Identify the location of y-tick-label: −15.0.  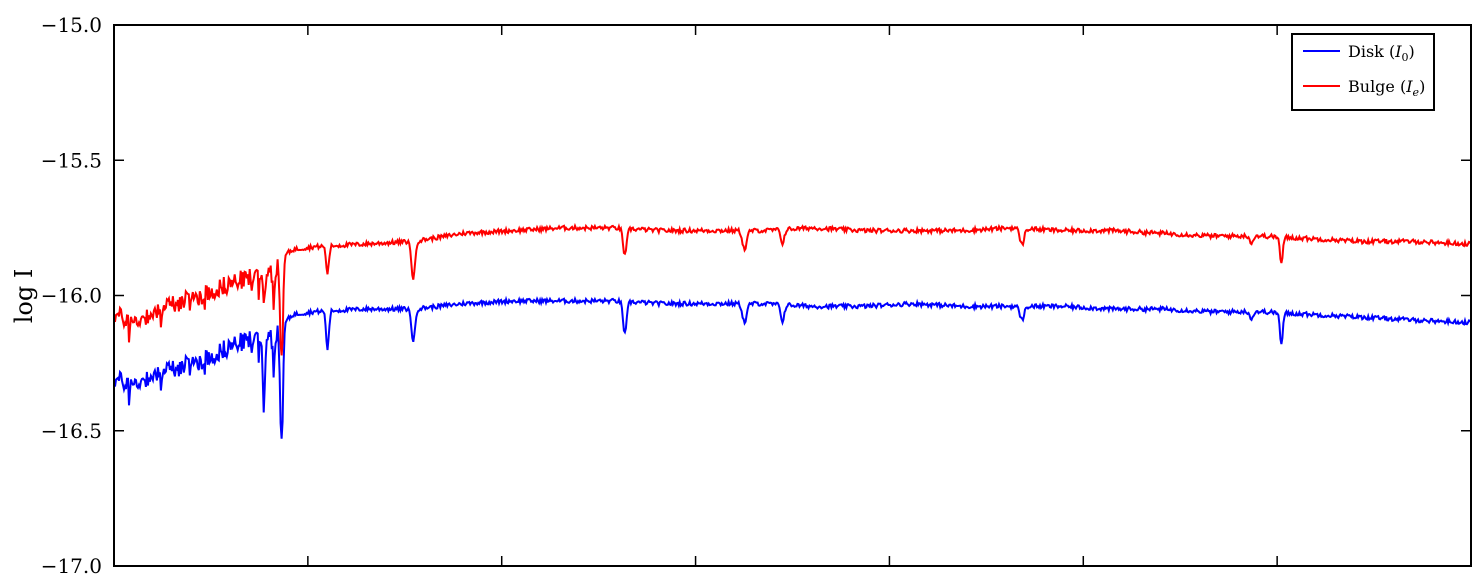
(71, 25).